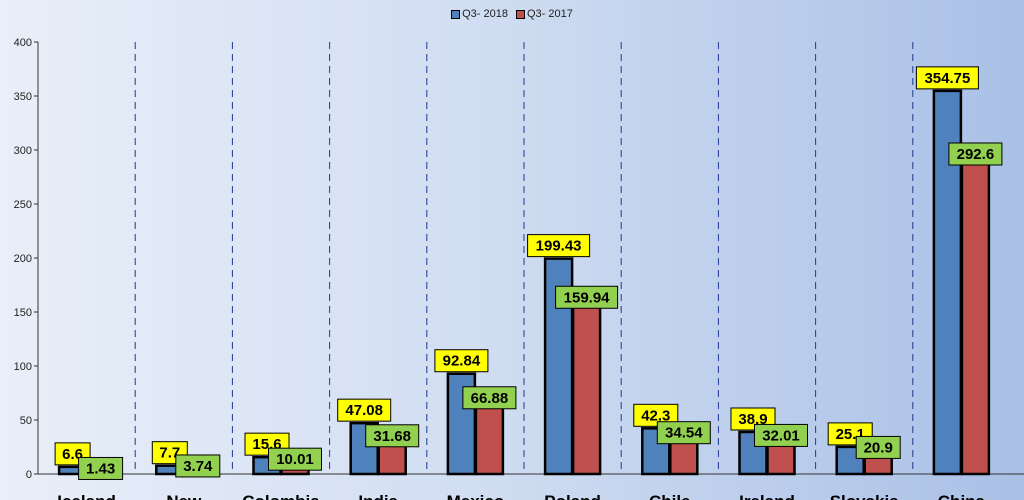 The height and width of the screenshot is (500, 1024). I want to click on x-tick-label: Colombia, so click(281, 496).